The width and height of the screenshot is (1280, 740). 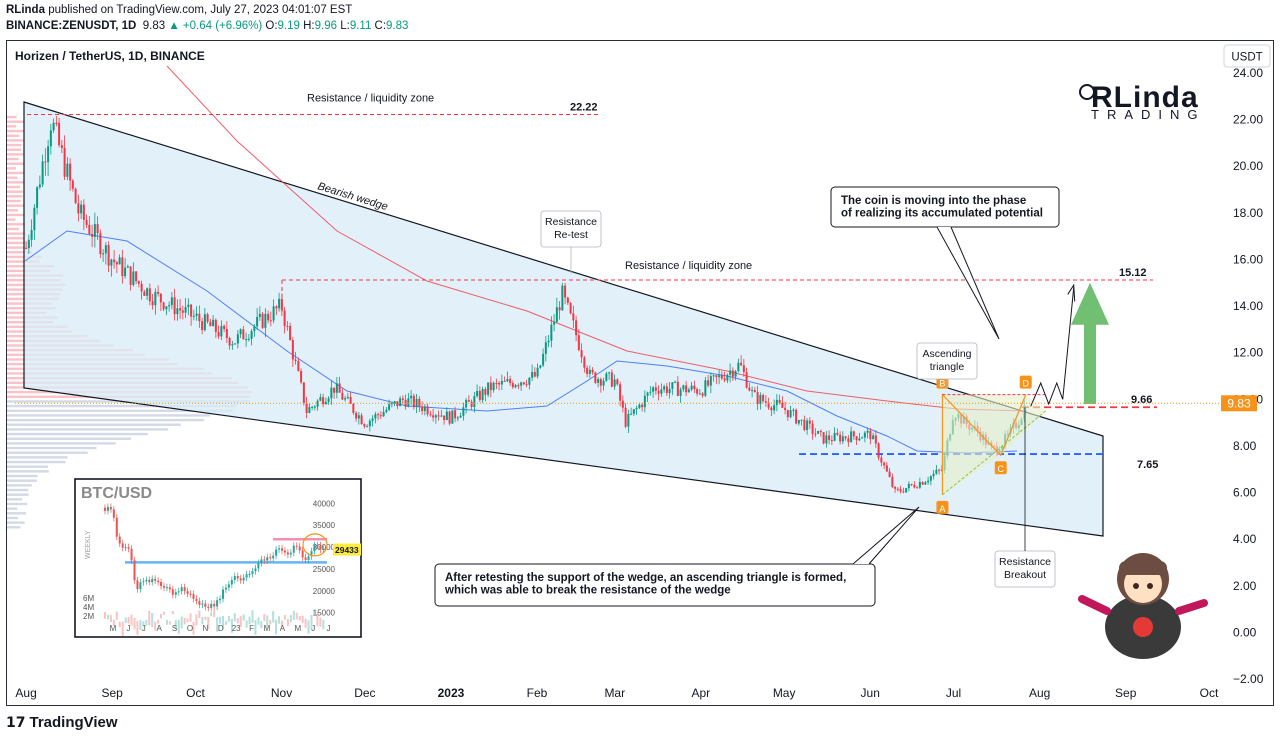 I want to click on triangle-support, so click(x=994, y=453).